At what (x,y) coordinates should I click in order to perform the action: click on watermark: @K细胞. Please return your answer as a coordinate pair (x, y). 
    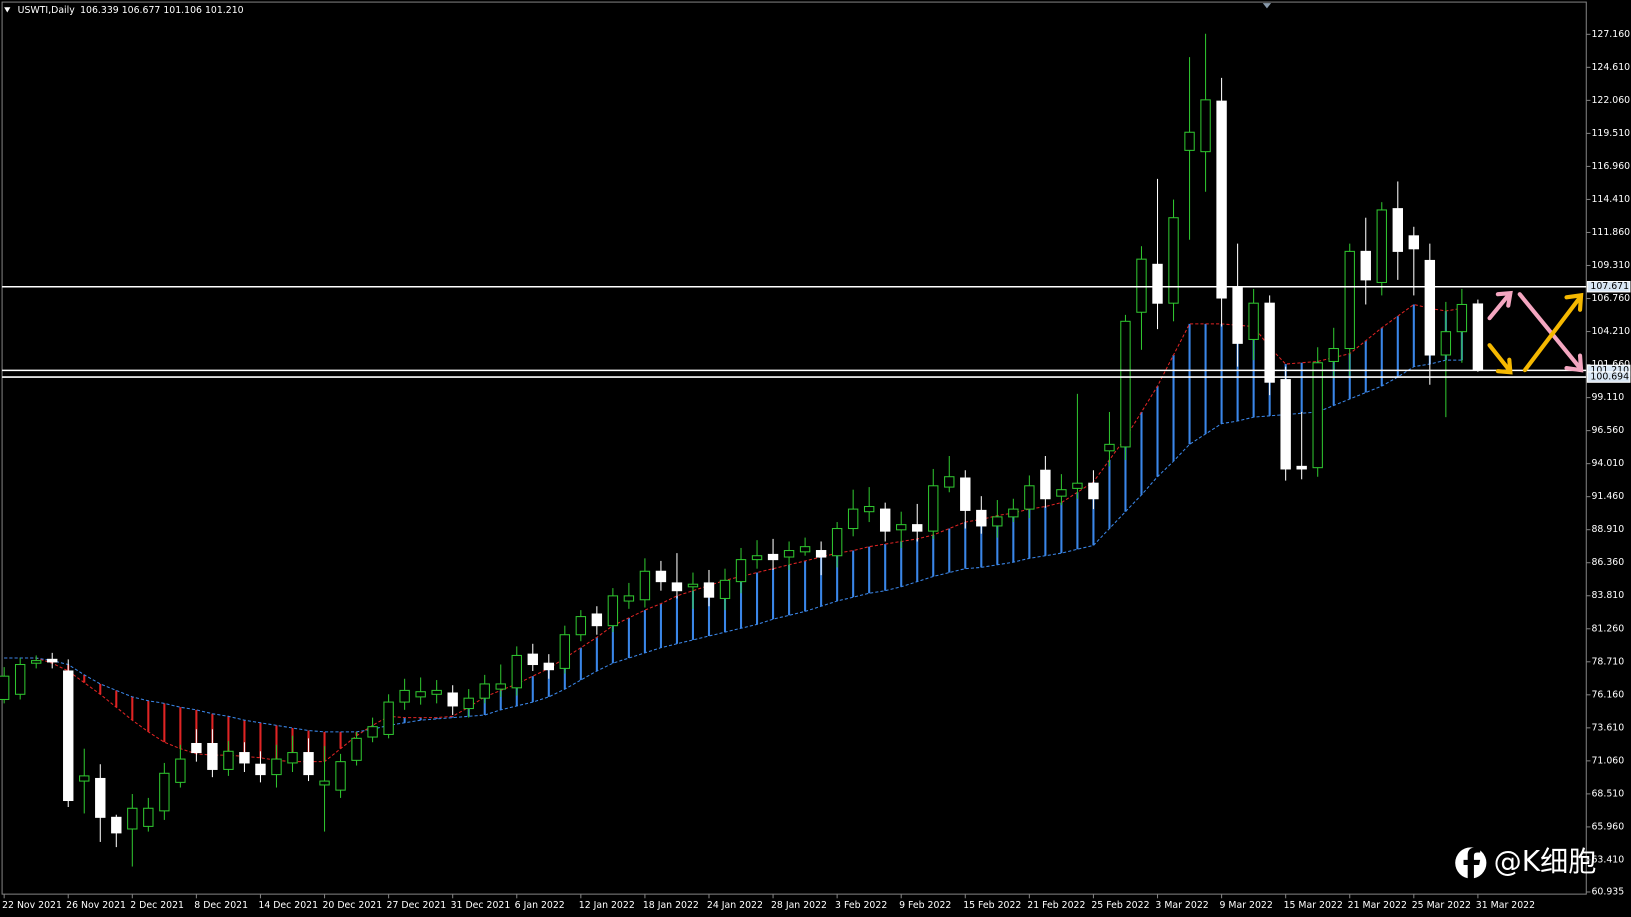
    Looking at the image, I should click on (1525, 863).